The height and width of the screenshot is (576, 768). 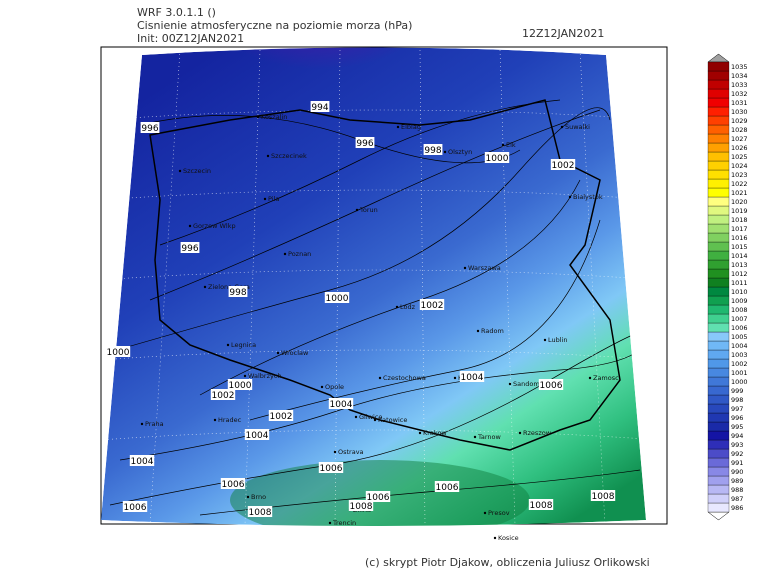 I want to click on colorbar-label: 1017, so click(x=739, y=229).